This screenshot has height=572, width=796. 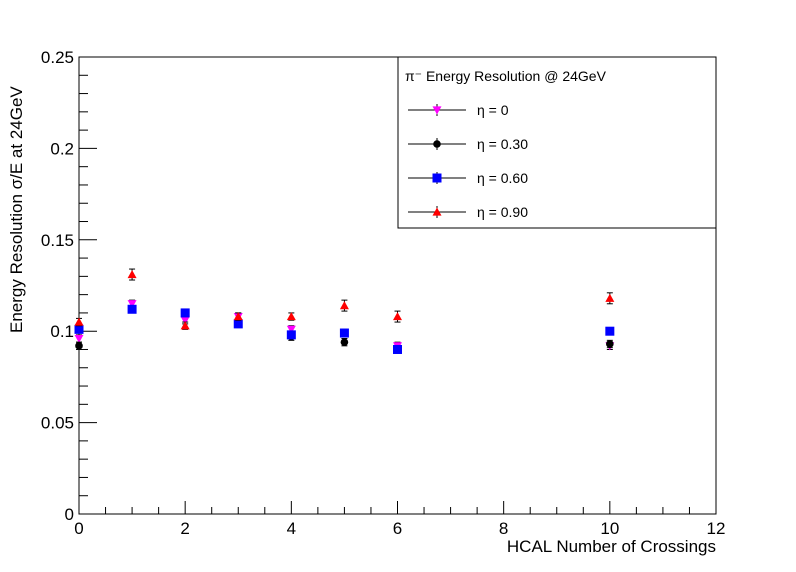 I want to click on y-tick-label: 0.1, so click(x=62, y=331).